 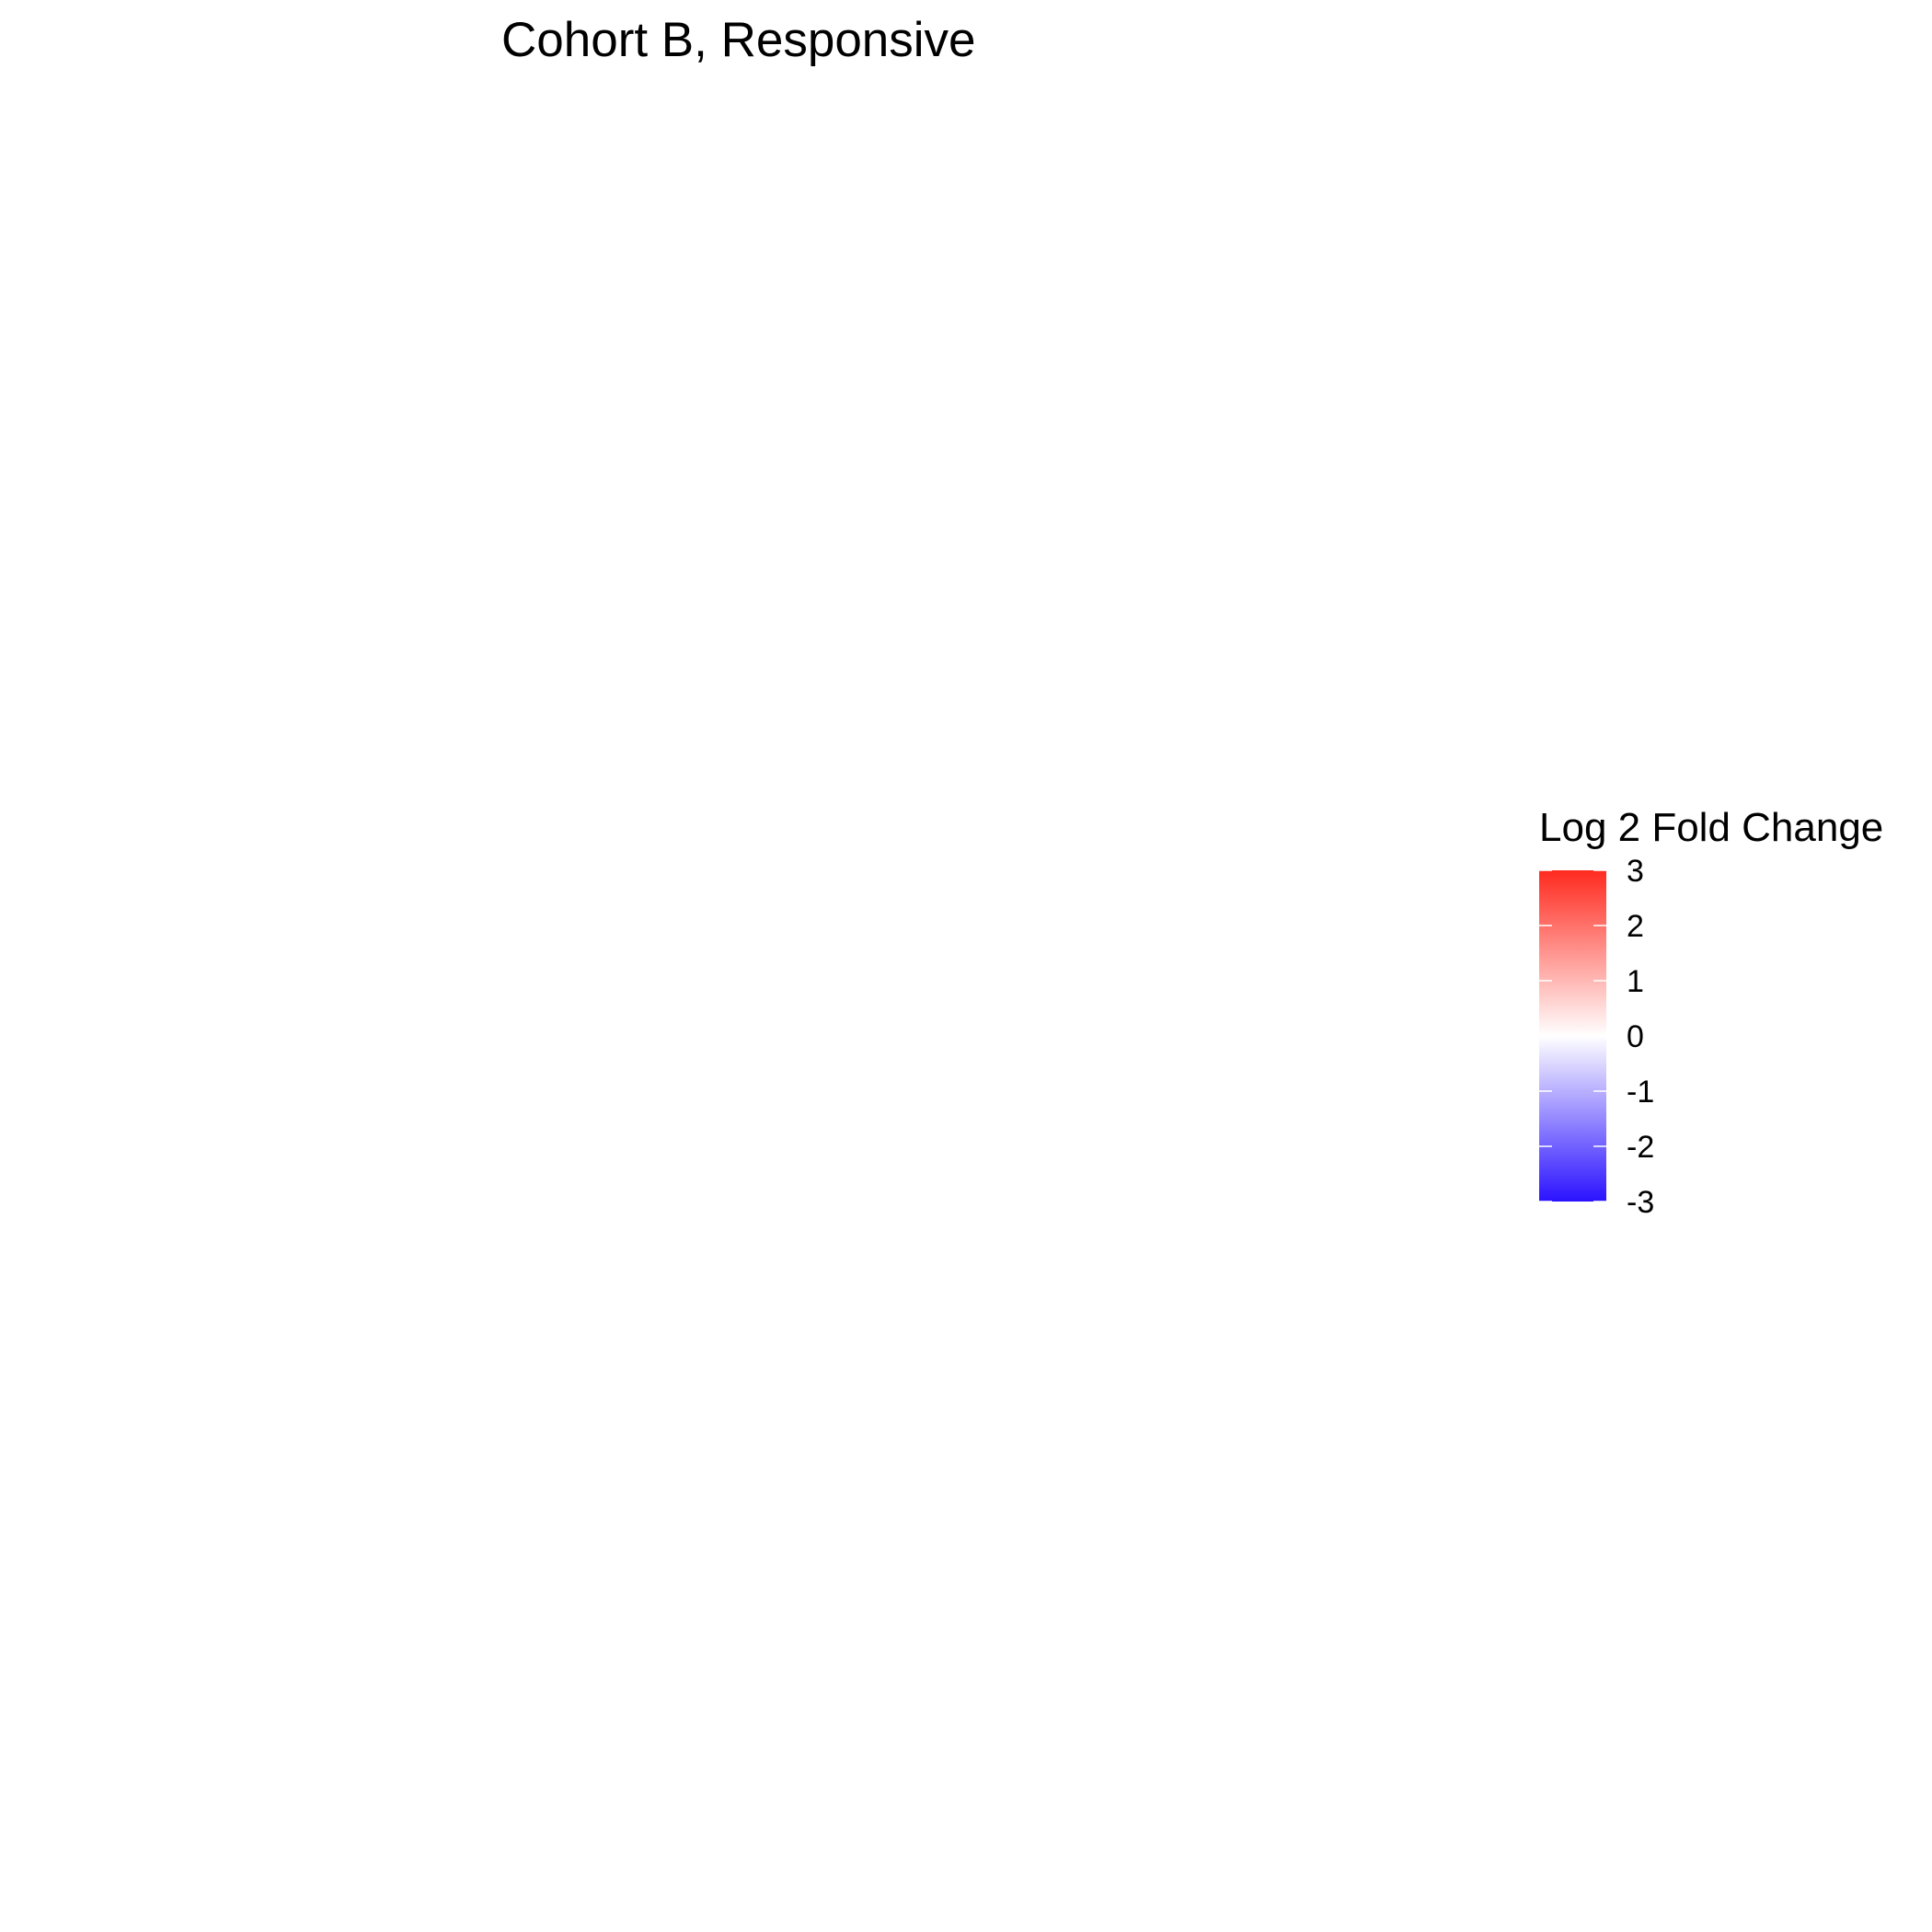 I want to click on legend-tick-label: 0, so click(x=1635, y=1036).